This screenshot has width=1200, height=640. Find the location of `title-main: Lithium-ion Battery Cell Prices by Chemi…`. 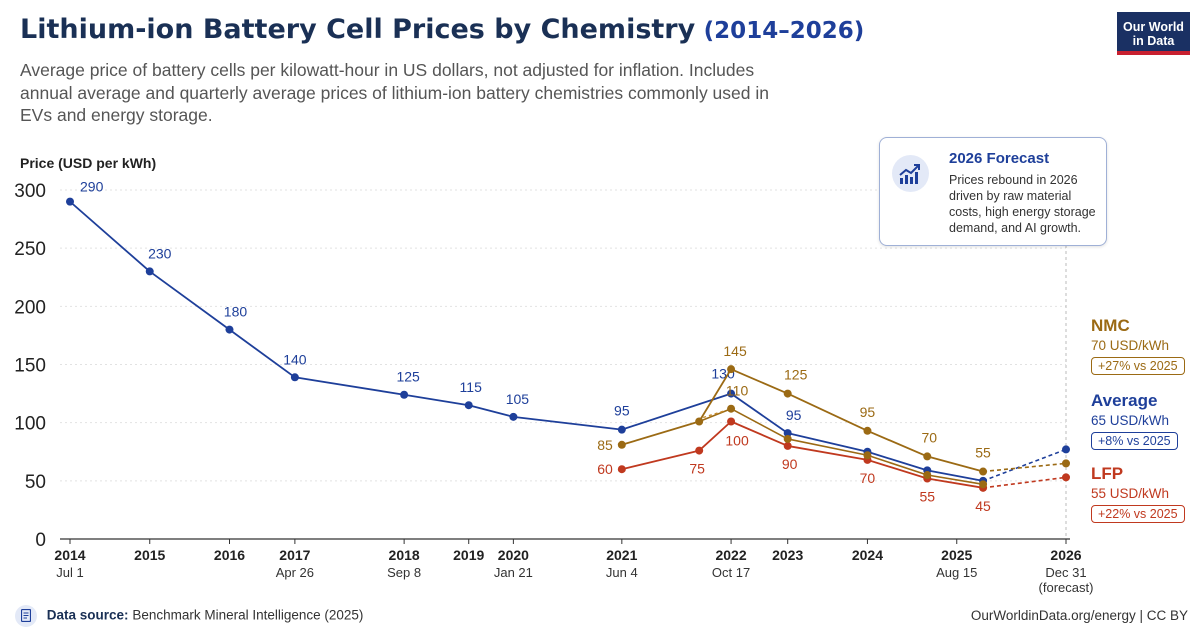

title-main: Lithium-ion Battery Cell Prices by Chemi… is located at coordinates (358, 29).